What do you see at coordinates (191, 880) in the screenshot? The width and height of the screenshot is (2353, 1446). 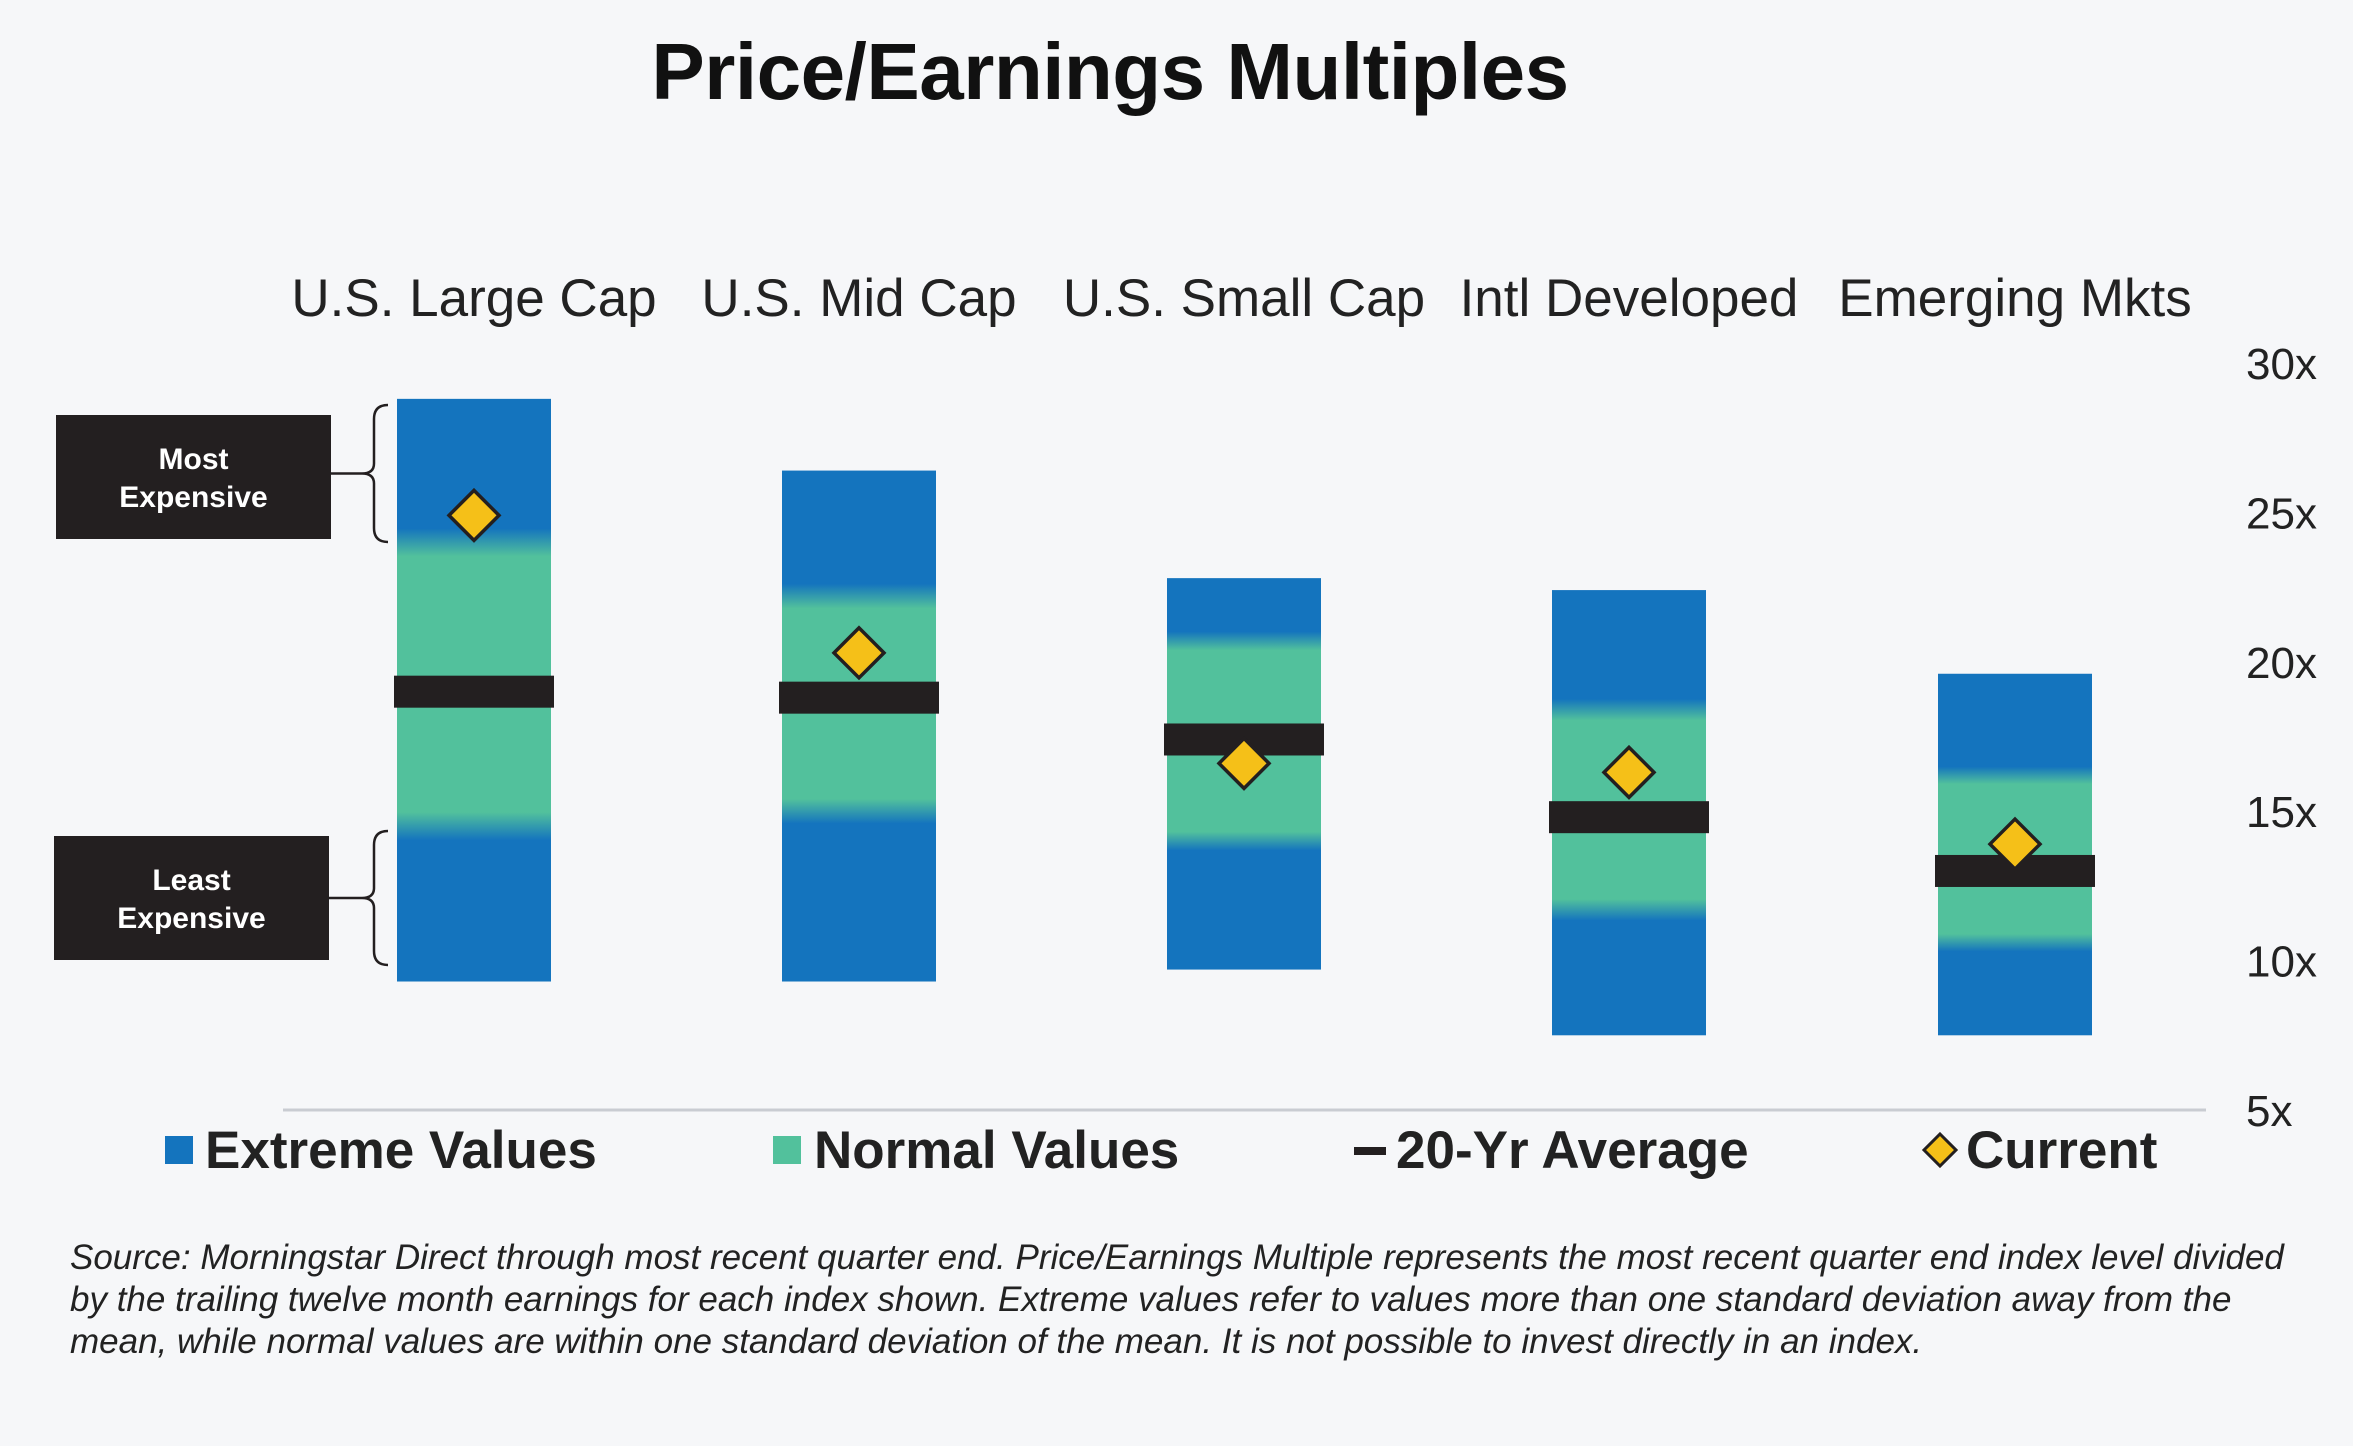 I see `callout-least-expensive-line-1: Least` at bounding box center [191, 880].